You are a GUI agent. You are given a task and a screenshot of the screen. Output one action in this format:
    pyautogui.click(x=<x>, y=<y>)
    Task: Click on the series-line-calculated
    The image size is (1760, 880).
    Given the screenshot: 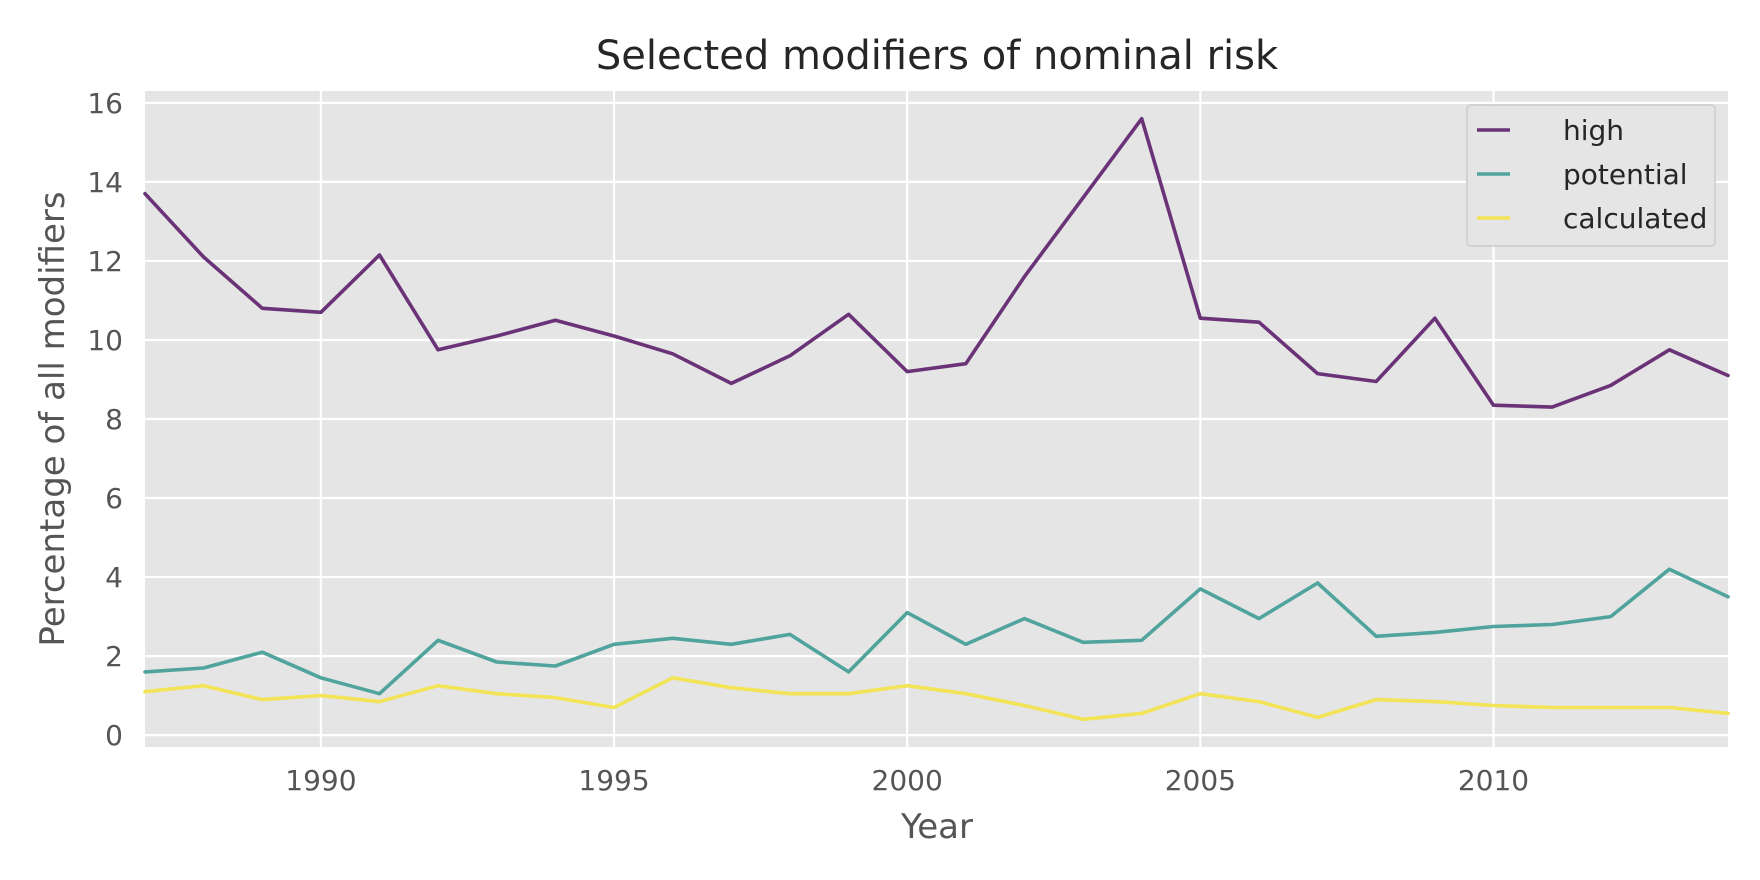 What is the action you would take?
    pyautogui.click(x=936, y=698)
    